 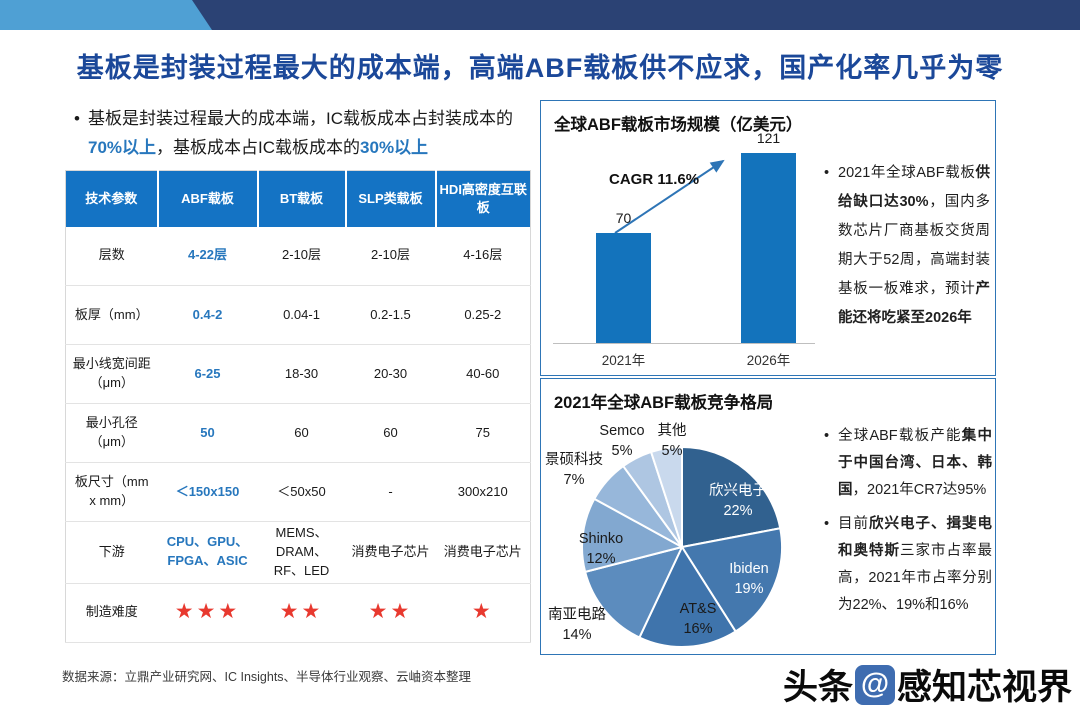 I want to click on spec-table-head: 技术参数 ABF载板 BT载板 SLP类载板 HDI高密度互联板, so click(x=298, y=198).